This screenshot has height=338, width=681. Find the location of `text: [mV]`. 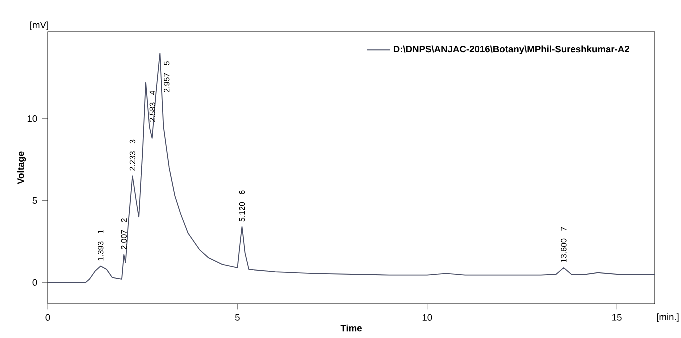

text: [mV] is located at coordinates (39, 26).